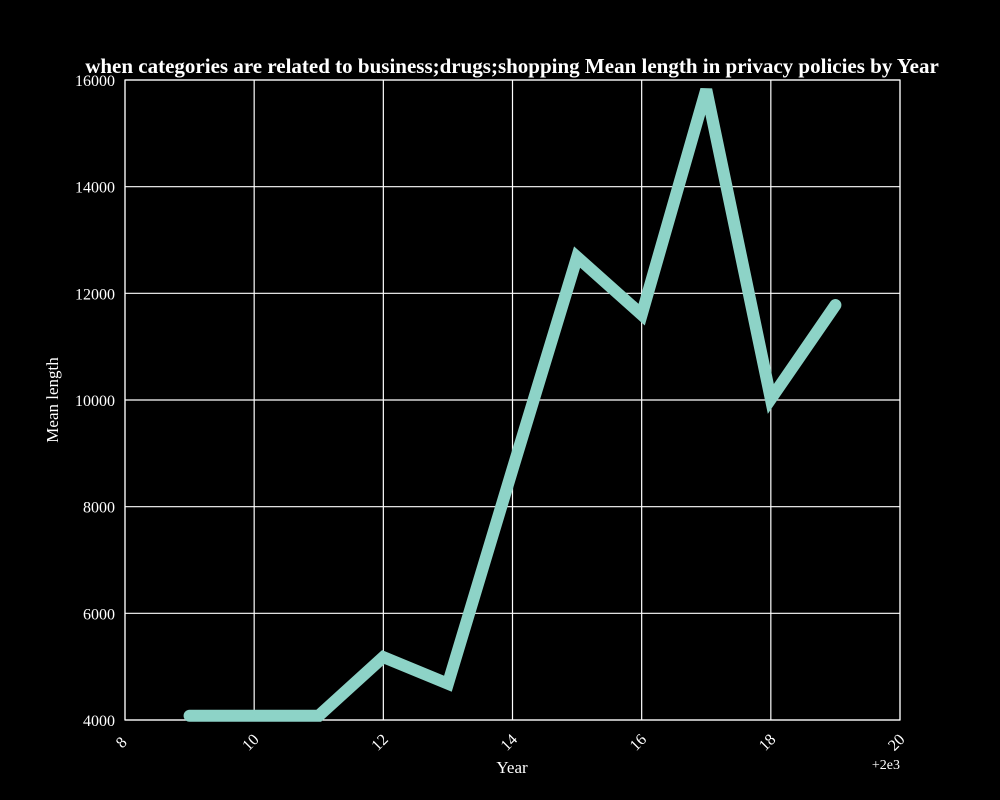 This screenshot has height=800, width=1000. I want to click on y-tick-label: 16000, so click(95, 81).